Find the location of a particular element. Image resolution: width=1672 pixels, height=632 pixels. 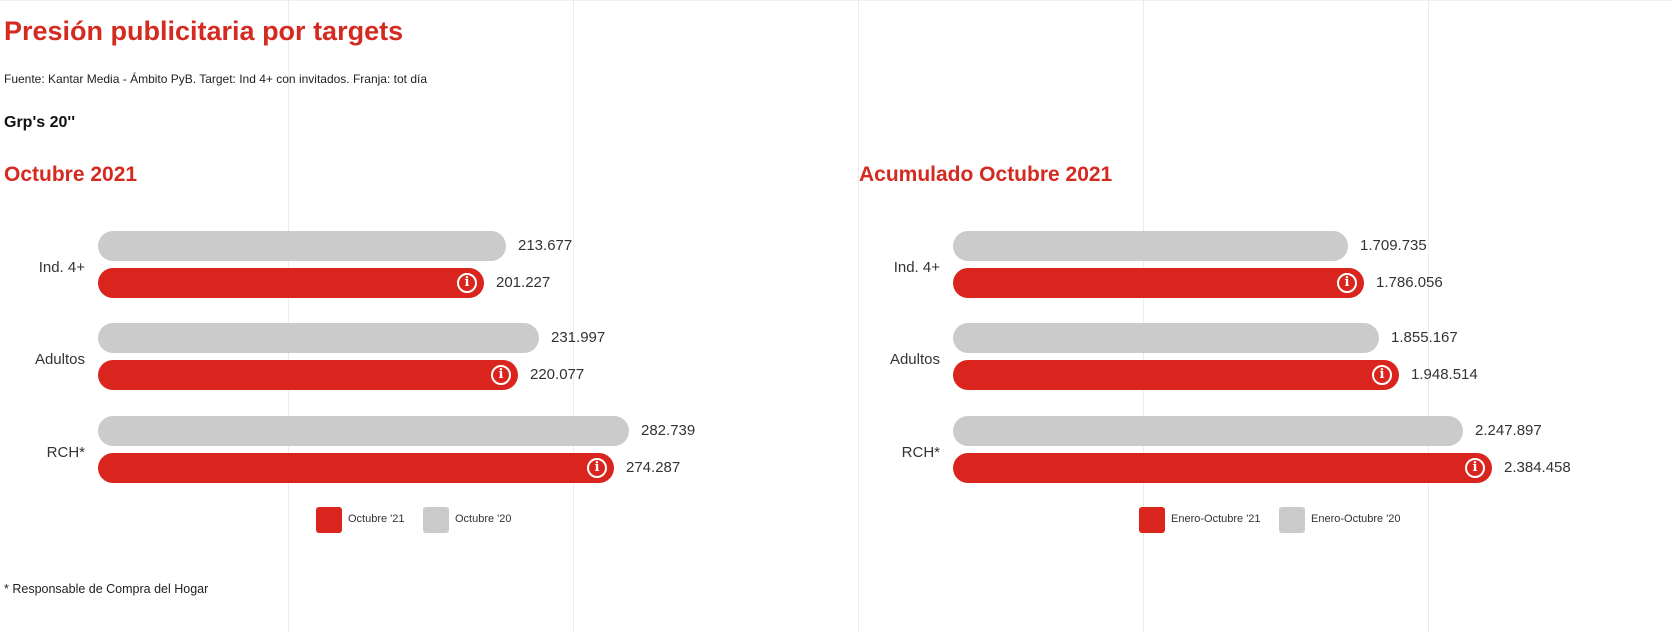

page-title: Presión publicitaria por targets is located at coordinates (204, 31).